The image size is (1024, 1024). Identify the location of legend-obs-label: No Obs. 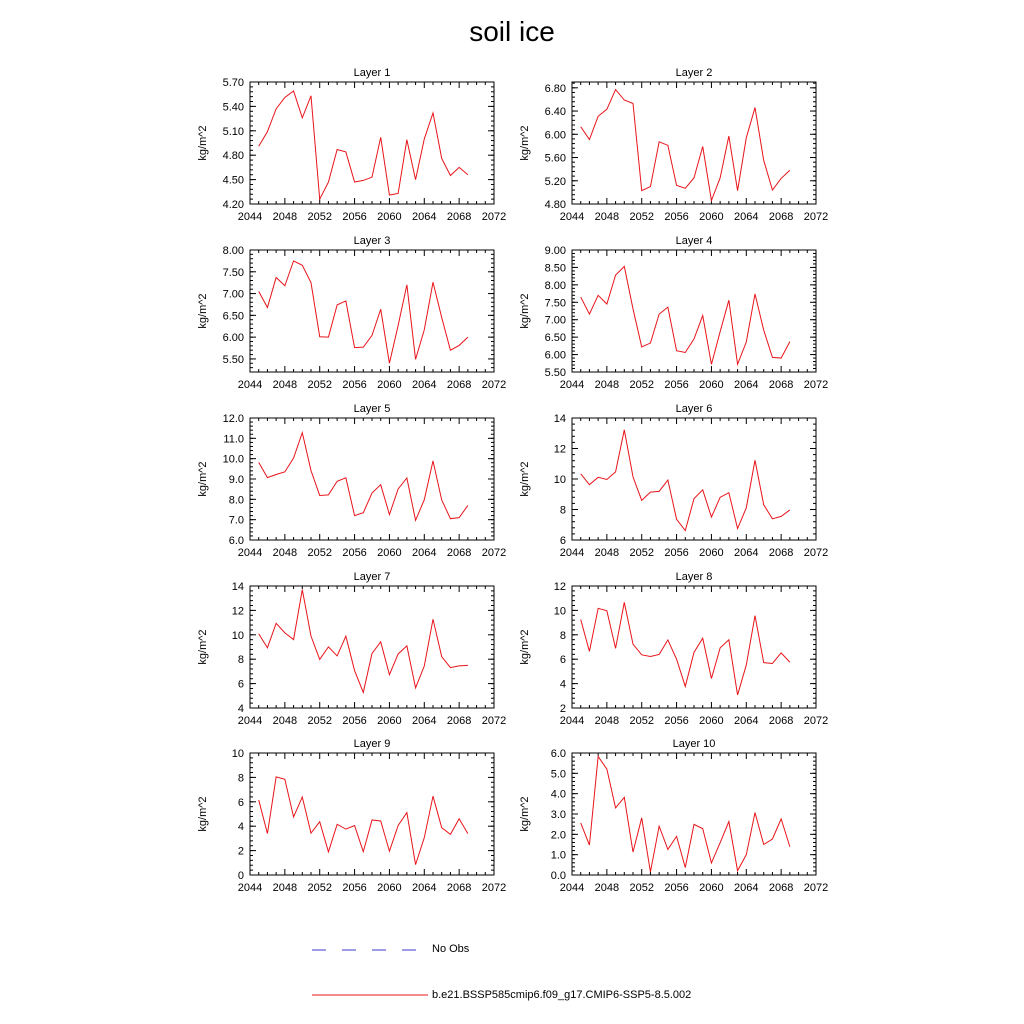
(451, 949).